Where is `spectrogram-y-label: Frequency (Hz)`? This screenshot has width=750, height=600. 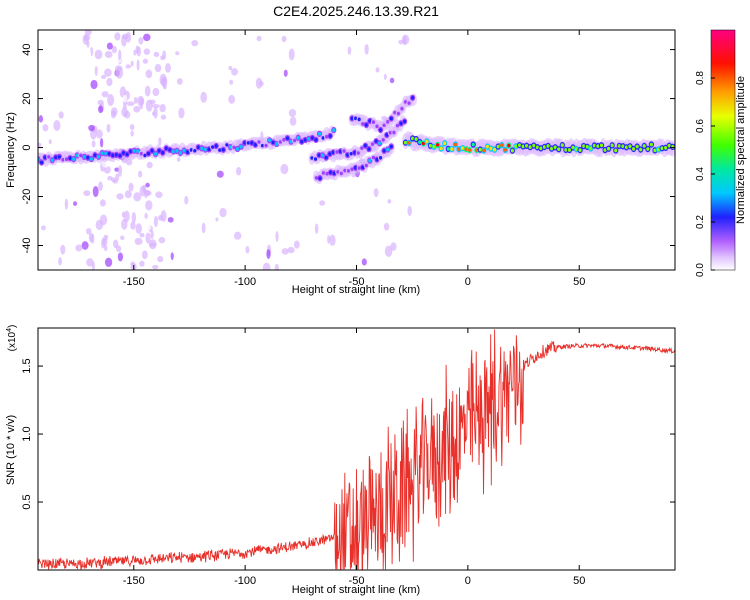 spectrogram-y-label: Frequency (Hz) is located at coordinates (11, 150).